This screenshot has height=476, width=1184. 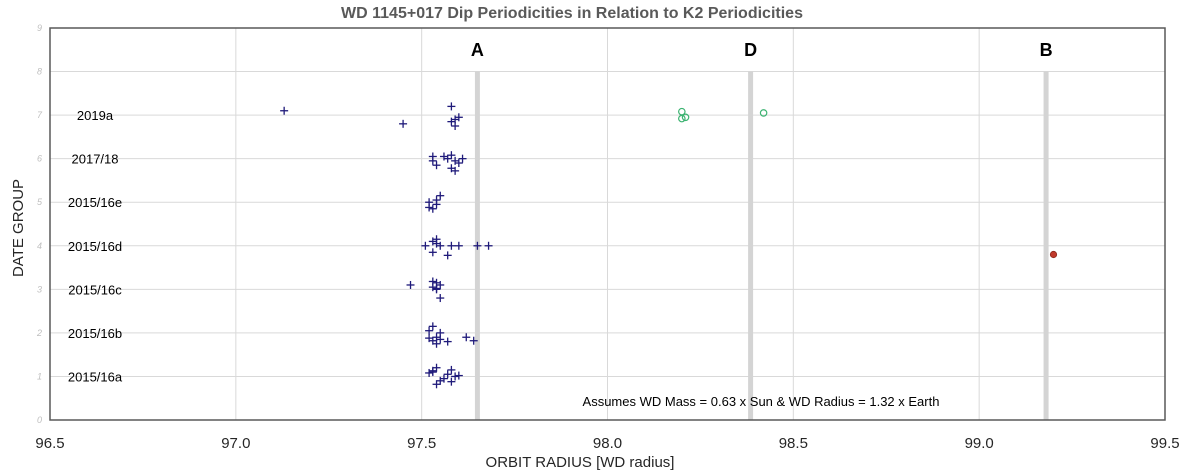 What do you see at coordinates (95, 159) in the screenshot?
I see `date-group-label: 2017/18` at bounding box center [95, 159].